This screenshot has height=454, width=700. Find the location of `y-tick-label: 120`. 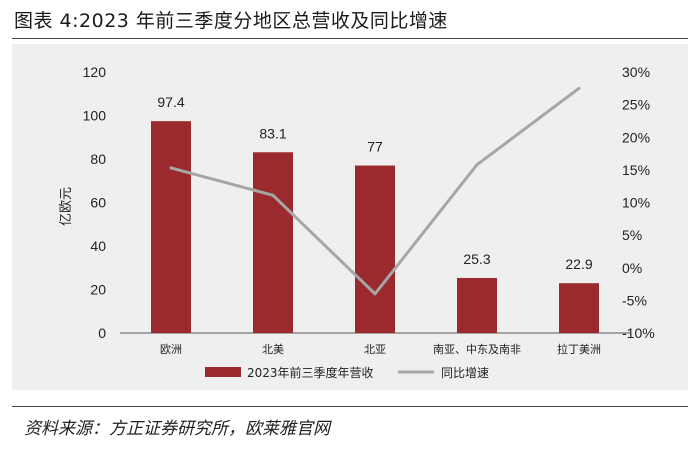

y-tick-label: 120 is located at coordinates (95, 72).